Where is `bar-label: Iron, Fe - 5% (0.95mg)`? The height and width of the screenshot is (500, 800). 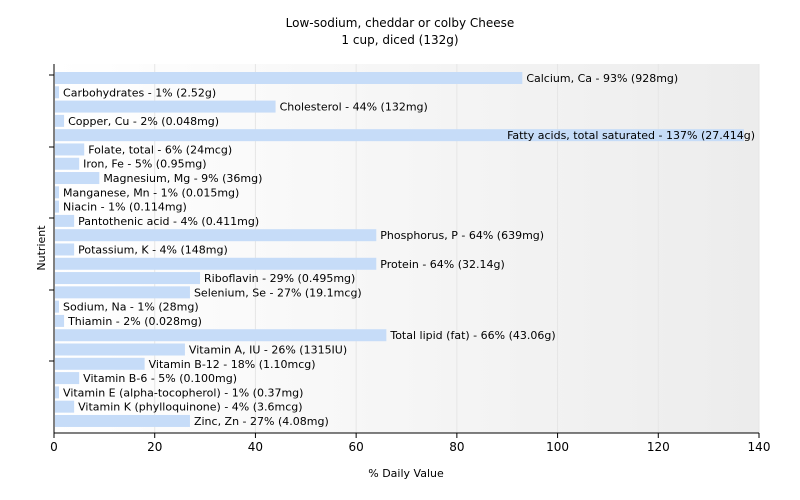
bar-label: Iron, Fe - 5% (0.95mg) is located at coordinates (144, 164).